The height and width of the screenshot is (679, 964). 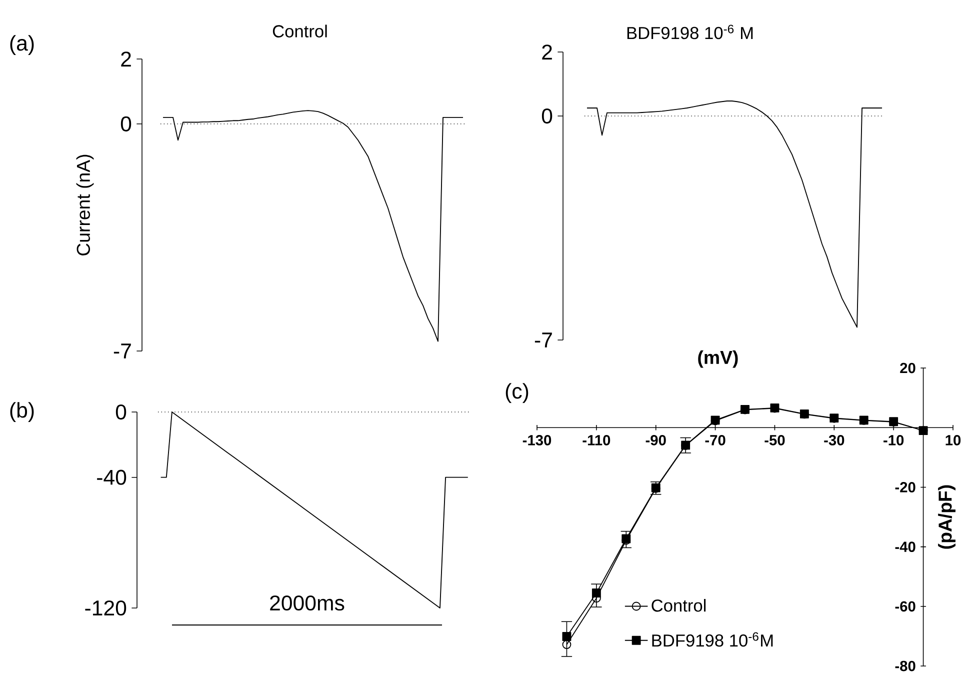 I want to click on y-tick-label: 20, so click(x=908, y=368).